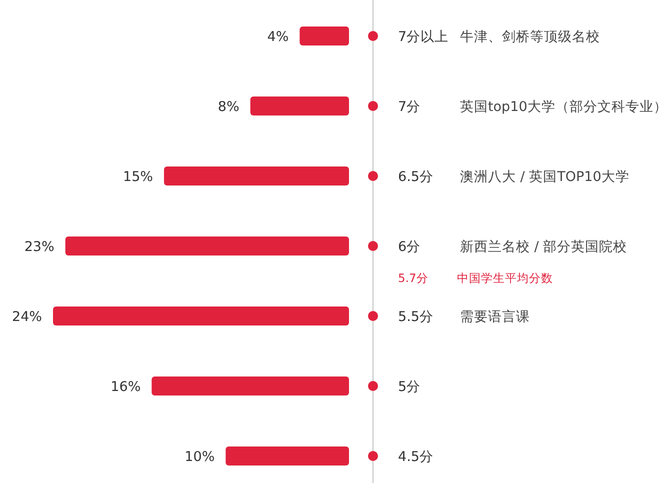 The width and height of the screenshot is (670, 483). Describe the element at coordinates (138, 177) in the screenshot. I see `data-label: 15%` at that location.